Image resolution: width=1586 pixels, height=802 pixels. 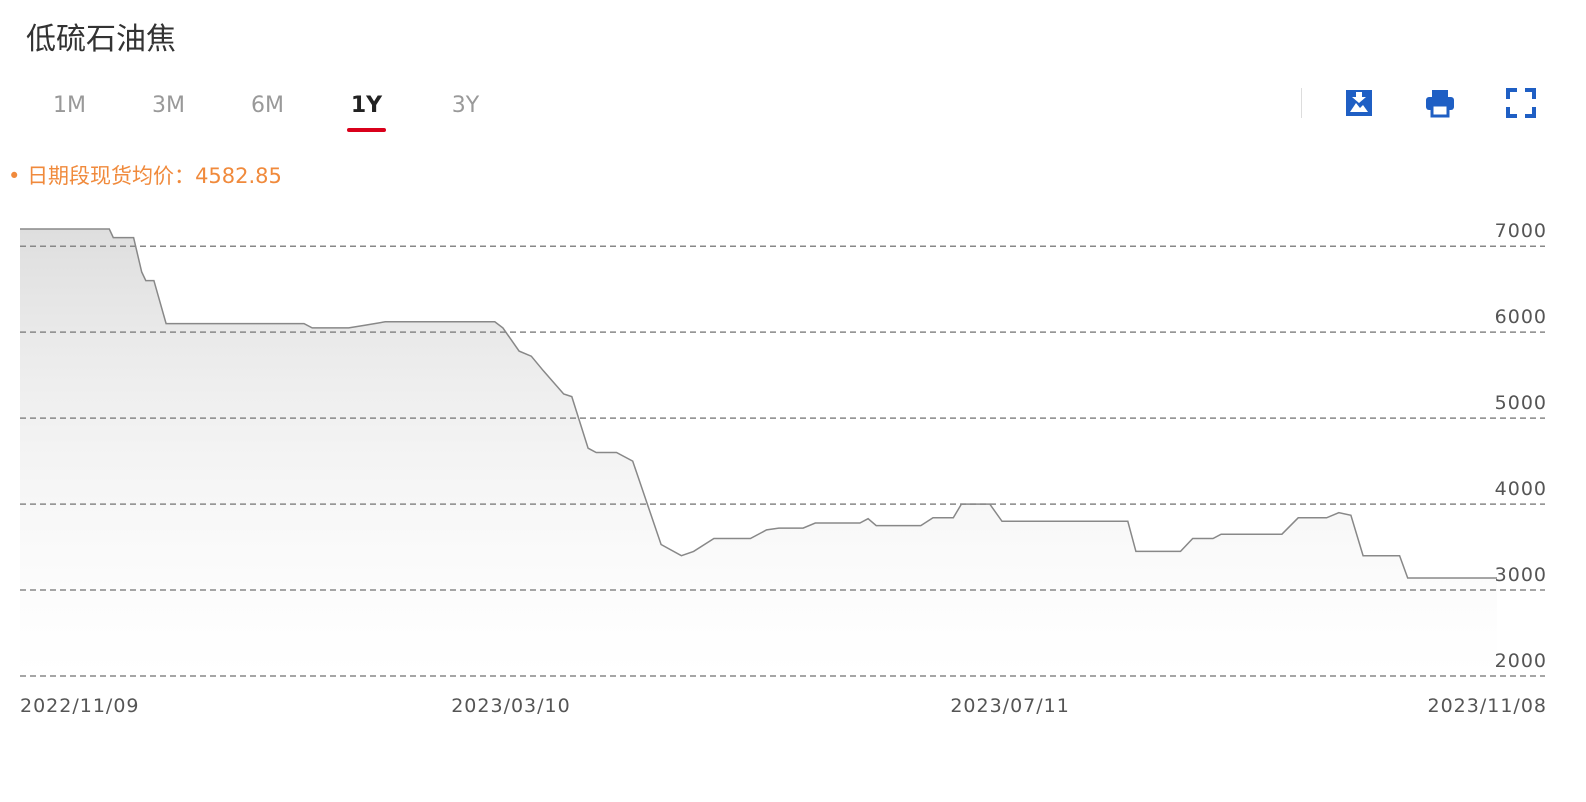 I want to click on separator, so click(x=1301, y=103).